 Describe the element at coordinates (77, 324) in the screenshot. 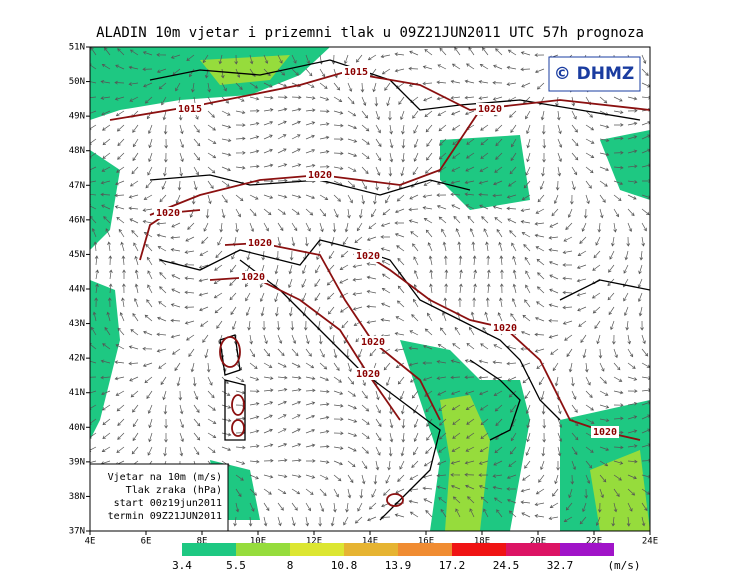

I see `lat-label: 43N` at that location.